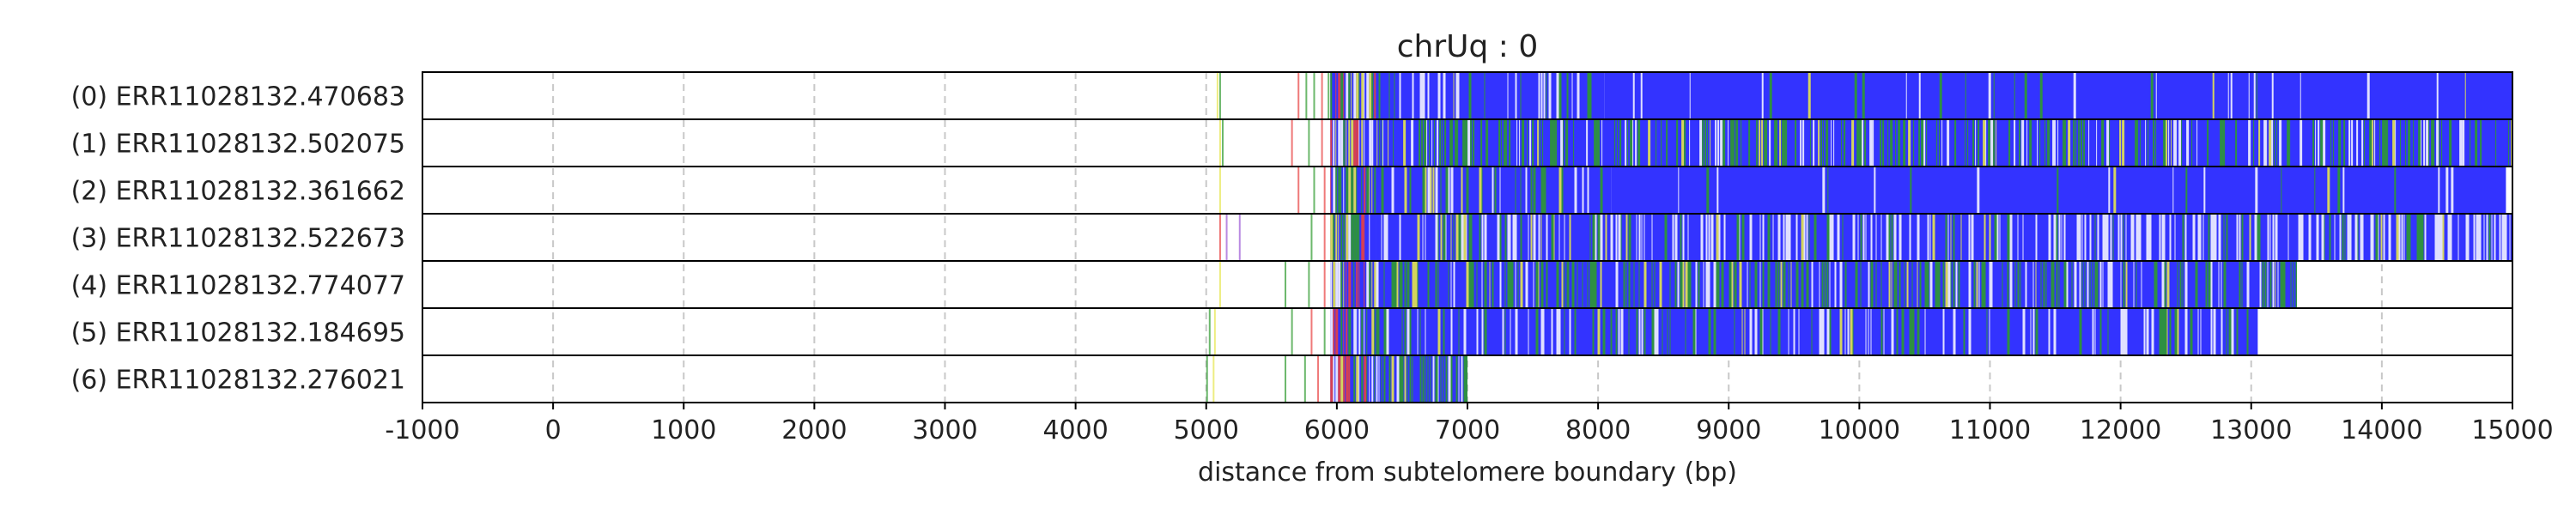 This screenshot has width=2576, height=515. Describe the element at coordinates (238, 333) in the screenshot. I see `read-label: (5) ERR11028132.184695` at that location.